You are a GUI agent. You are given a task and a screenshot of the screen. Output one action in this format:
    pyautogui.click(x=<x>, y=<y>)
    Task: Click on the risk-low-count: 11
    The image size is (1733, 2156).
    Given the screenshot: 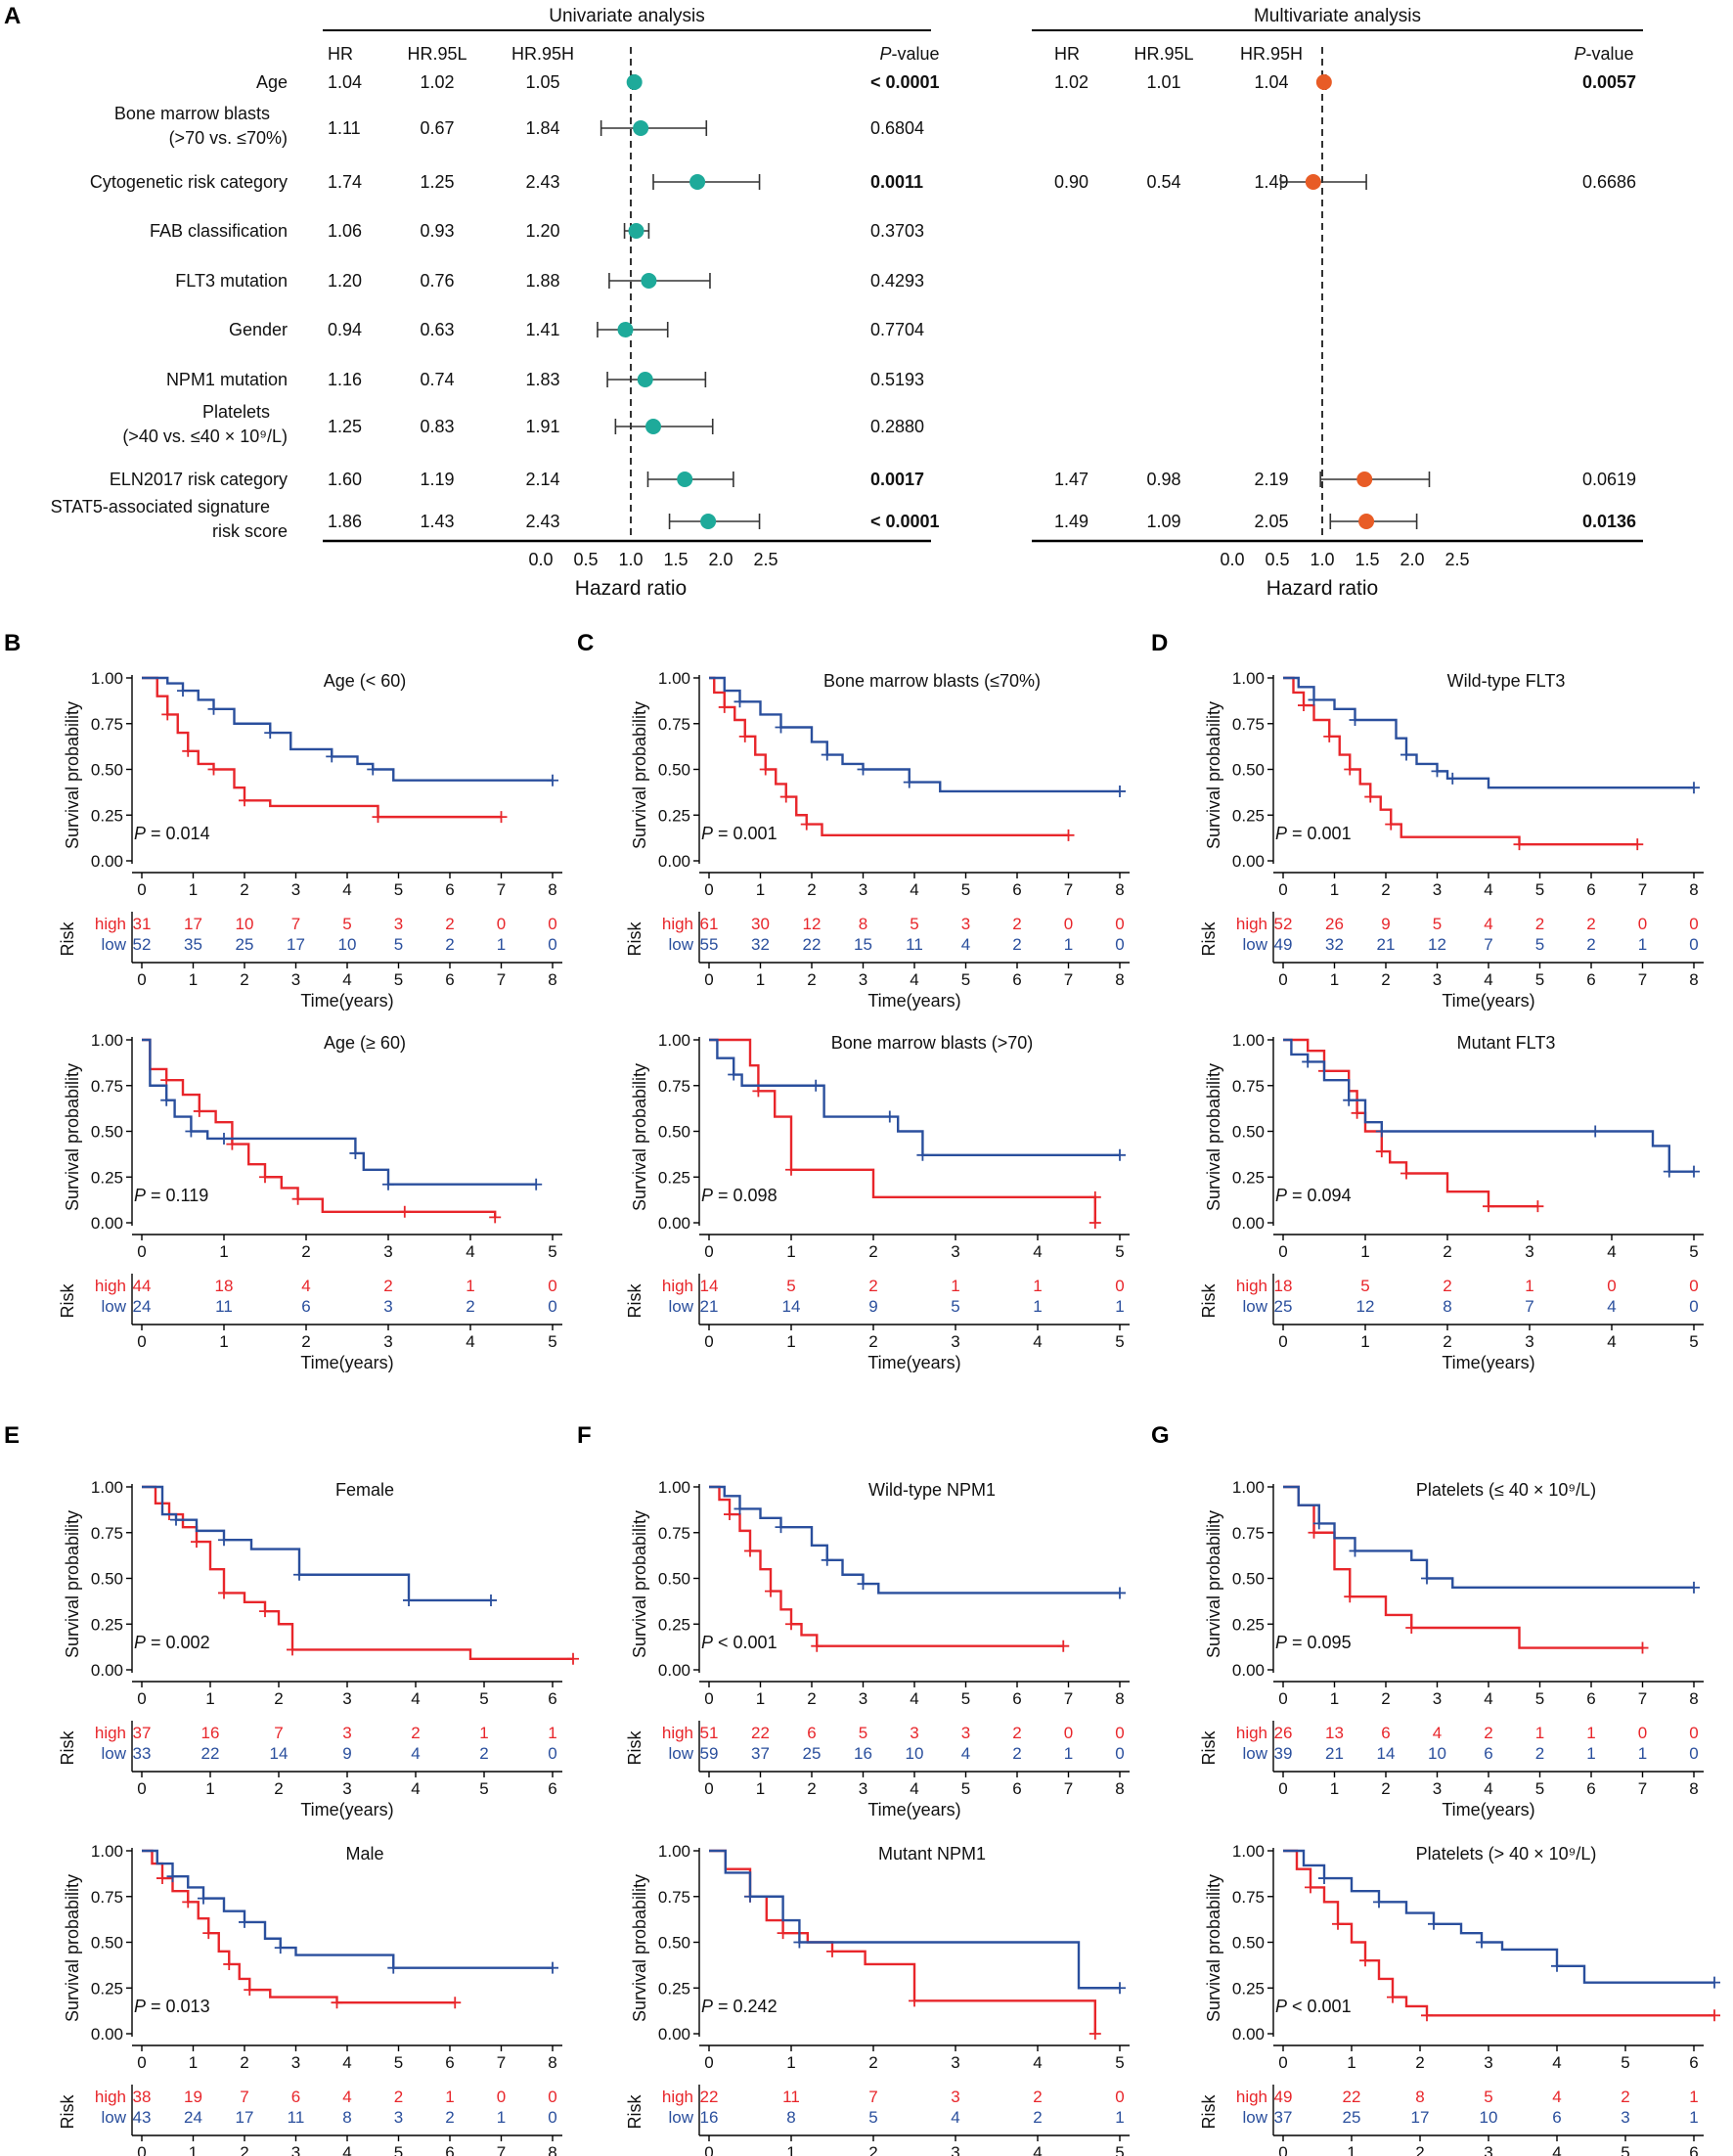 What is the action you would take?
    pyautogui.click(x=224, y=1306)
    